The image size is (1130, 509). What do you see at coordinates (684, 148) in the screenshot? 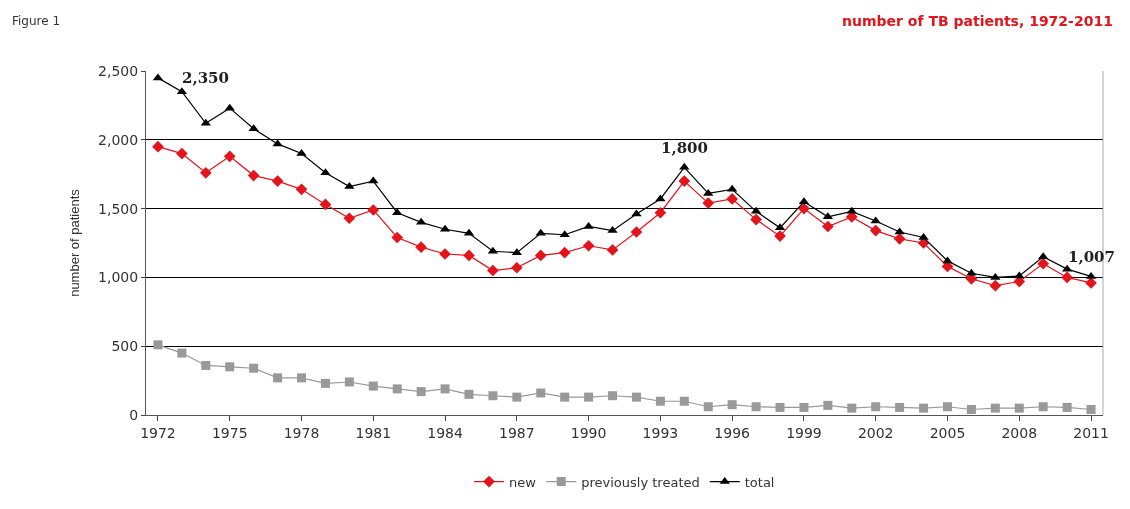
I see `annotation: 1,800` at bounding box center [684, 148].